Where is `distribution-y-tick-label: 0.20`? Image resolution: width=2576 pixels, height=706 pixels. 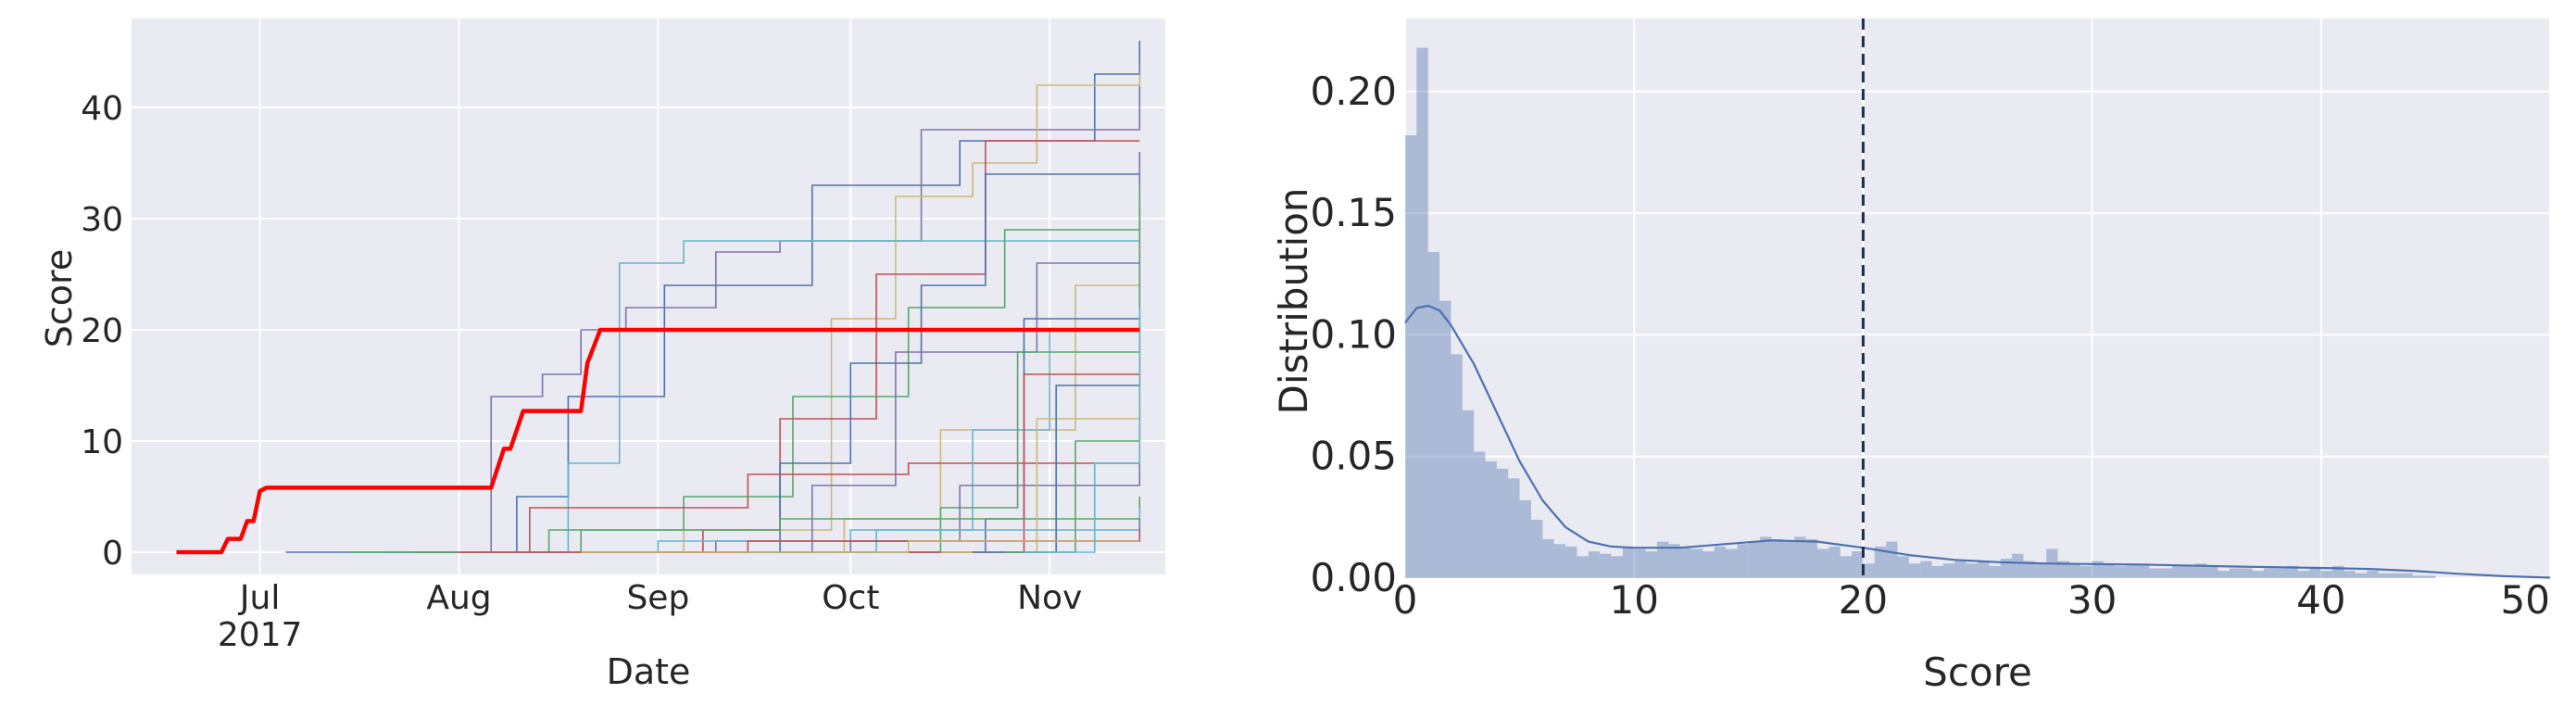 distribution-y-tick-label: 0.20 is located at coordinates (1353, 91).